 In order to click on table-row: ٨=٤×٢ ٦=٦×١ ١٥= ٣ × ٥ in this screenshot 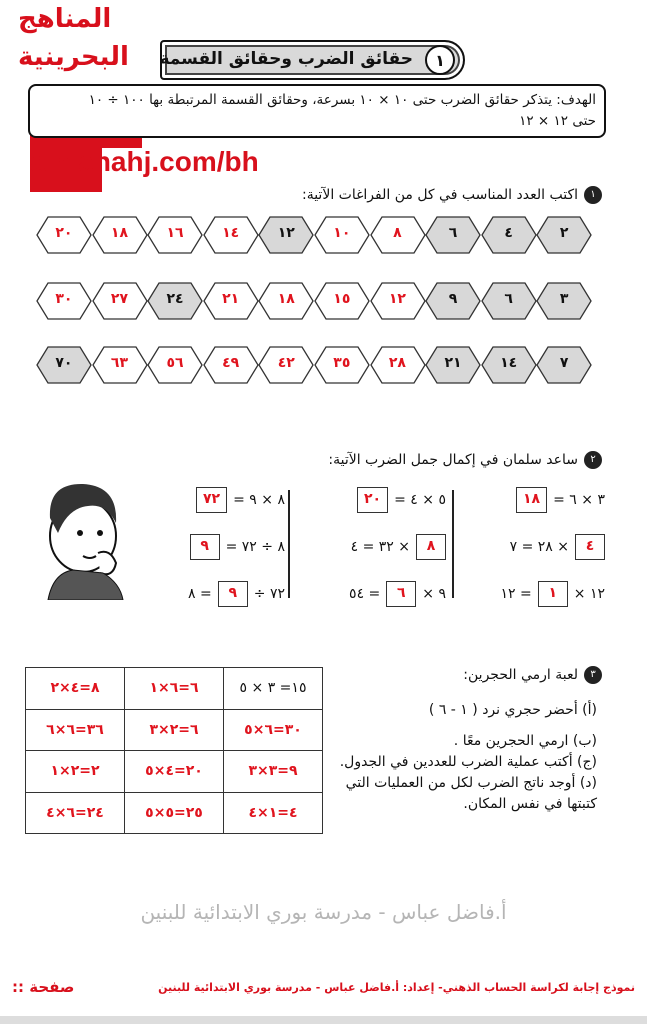, I will do `click(174, 688)`.